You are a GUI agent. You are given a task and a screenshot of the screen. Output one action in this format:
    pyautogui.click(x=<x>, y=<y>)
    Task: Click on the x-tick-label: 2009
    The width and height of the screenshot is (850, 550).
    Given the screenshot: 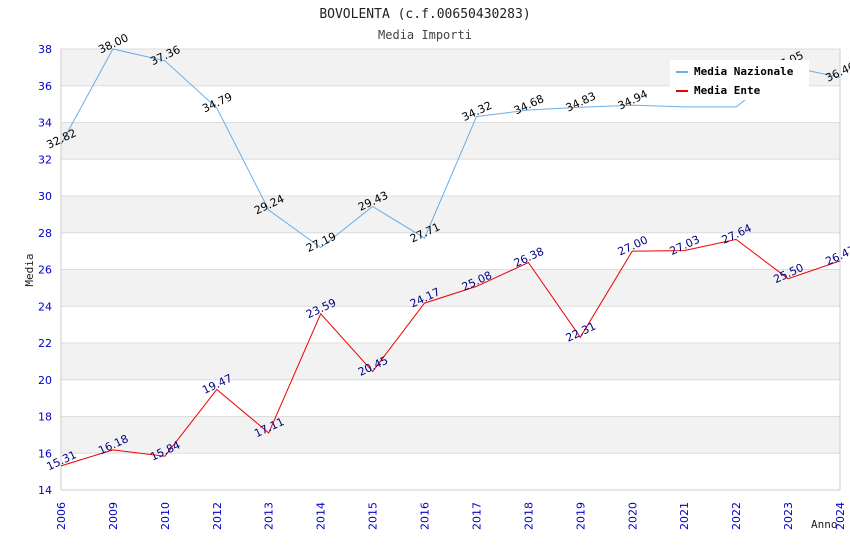 What is the action you would take?
    pyautogui.click(x=113, y=516)
    